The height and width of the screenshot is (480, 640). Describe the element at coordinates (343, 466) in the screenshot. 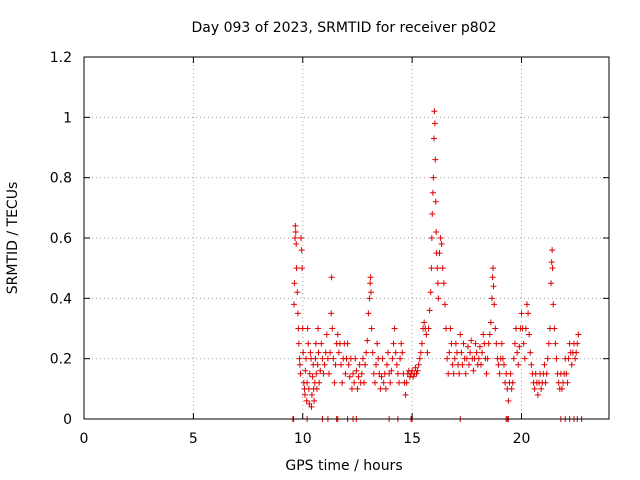

I see `x-axis-label: GPS time / hours` at that location.